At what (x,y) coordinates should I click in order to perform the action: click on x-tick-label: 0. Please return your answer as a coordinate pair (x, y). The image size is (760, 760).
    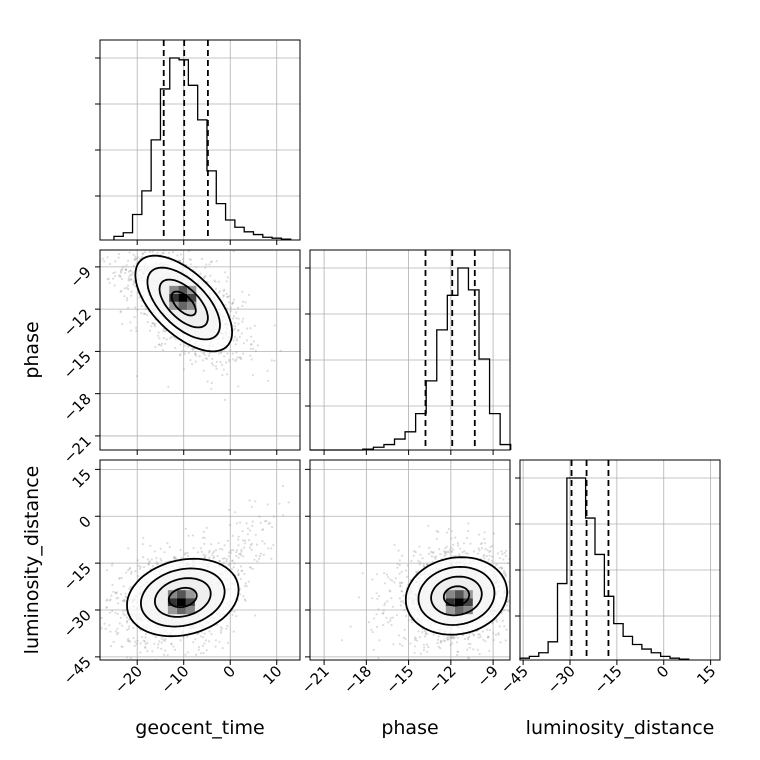
    Looking at the image, I should click on (662, 671).